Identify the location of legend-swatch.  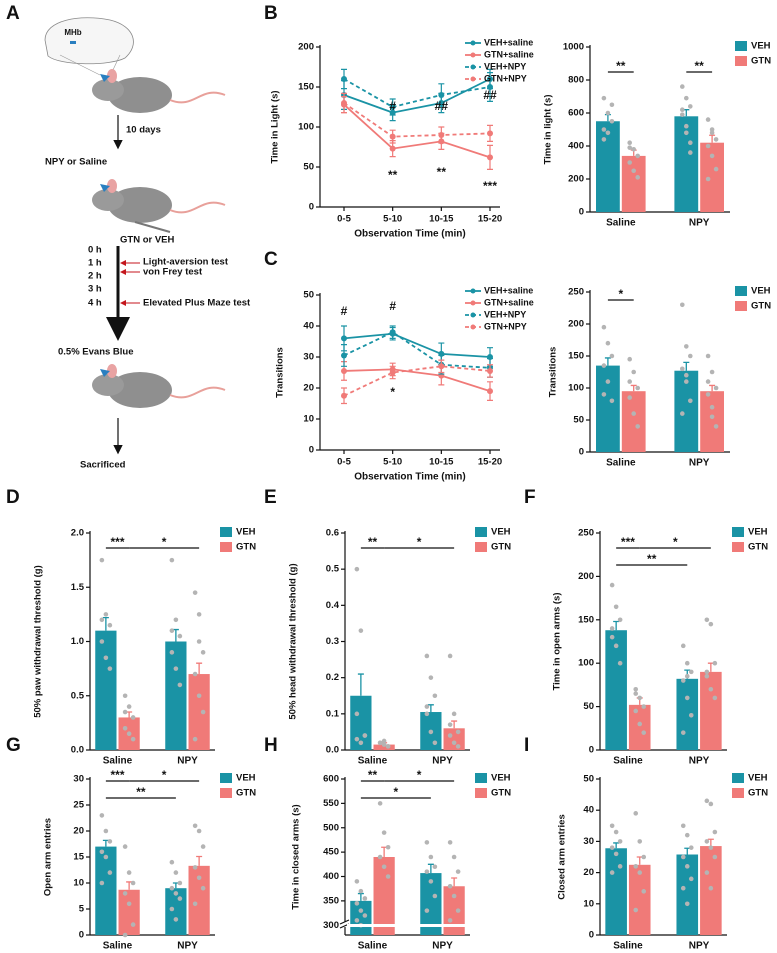
(226, 778).